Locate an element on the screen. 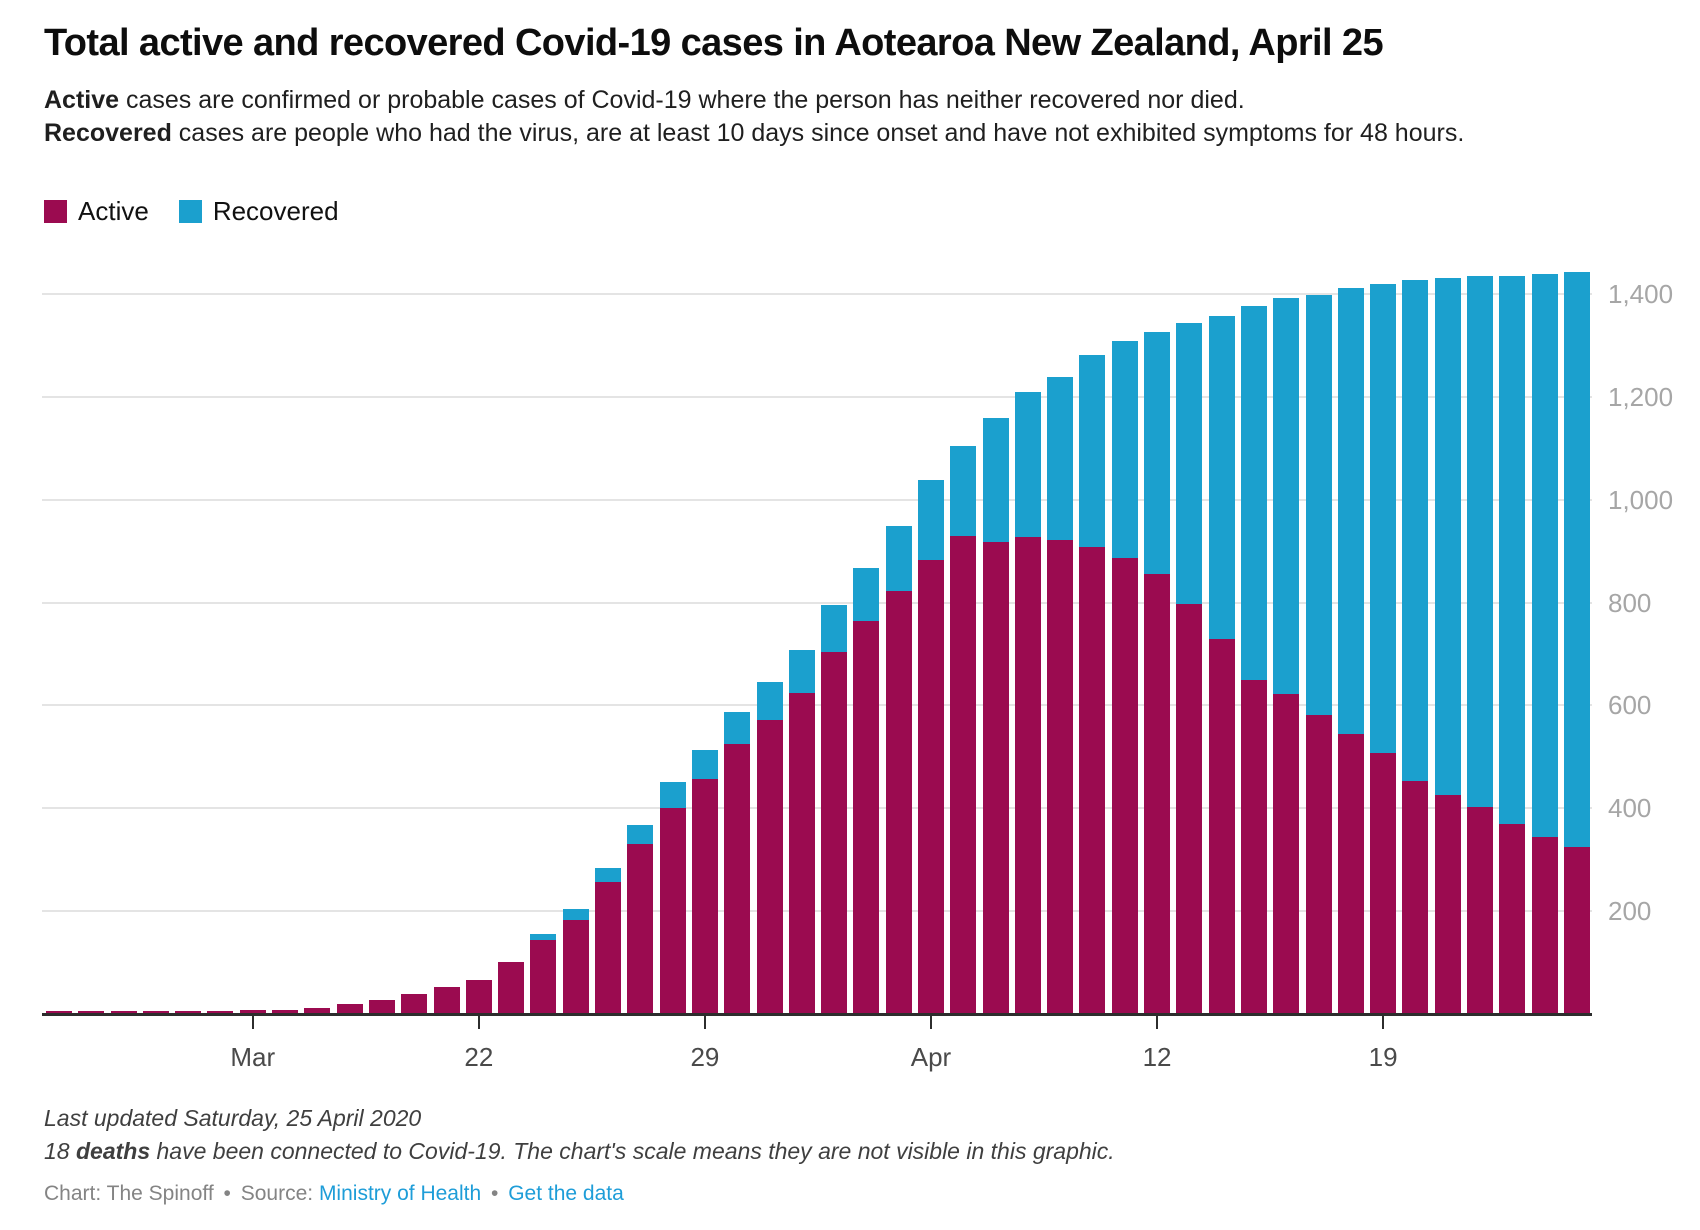  bar-active-20-apr is located at coordinates (1415, 897).